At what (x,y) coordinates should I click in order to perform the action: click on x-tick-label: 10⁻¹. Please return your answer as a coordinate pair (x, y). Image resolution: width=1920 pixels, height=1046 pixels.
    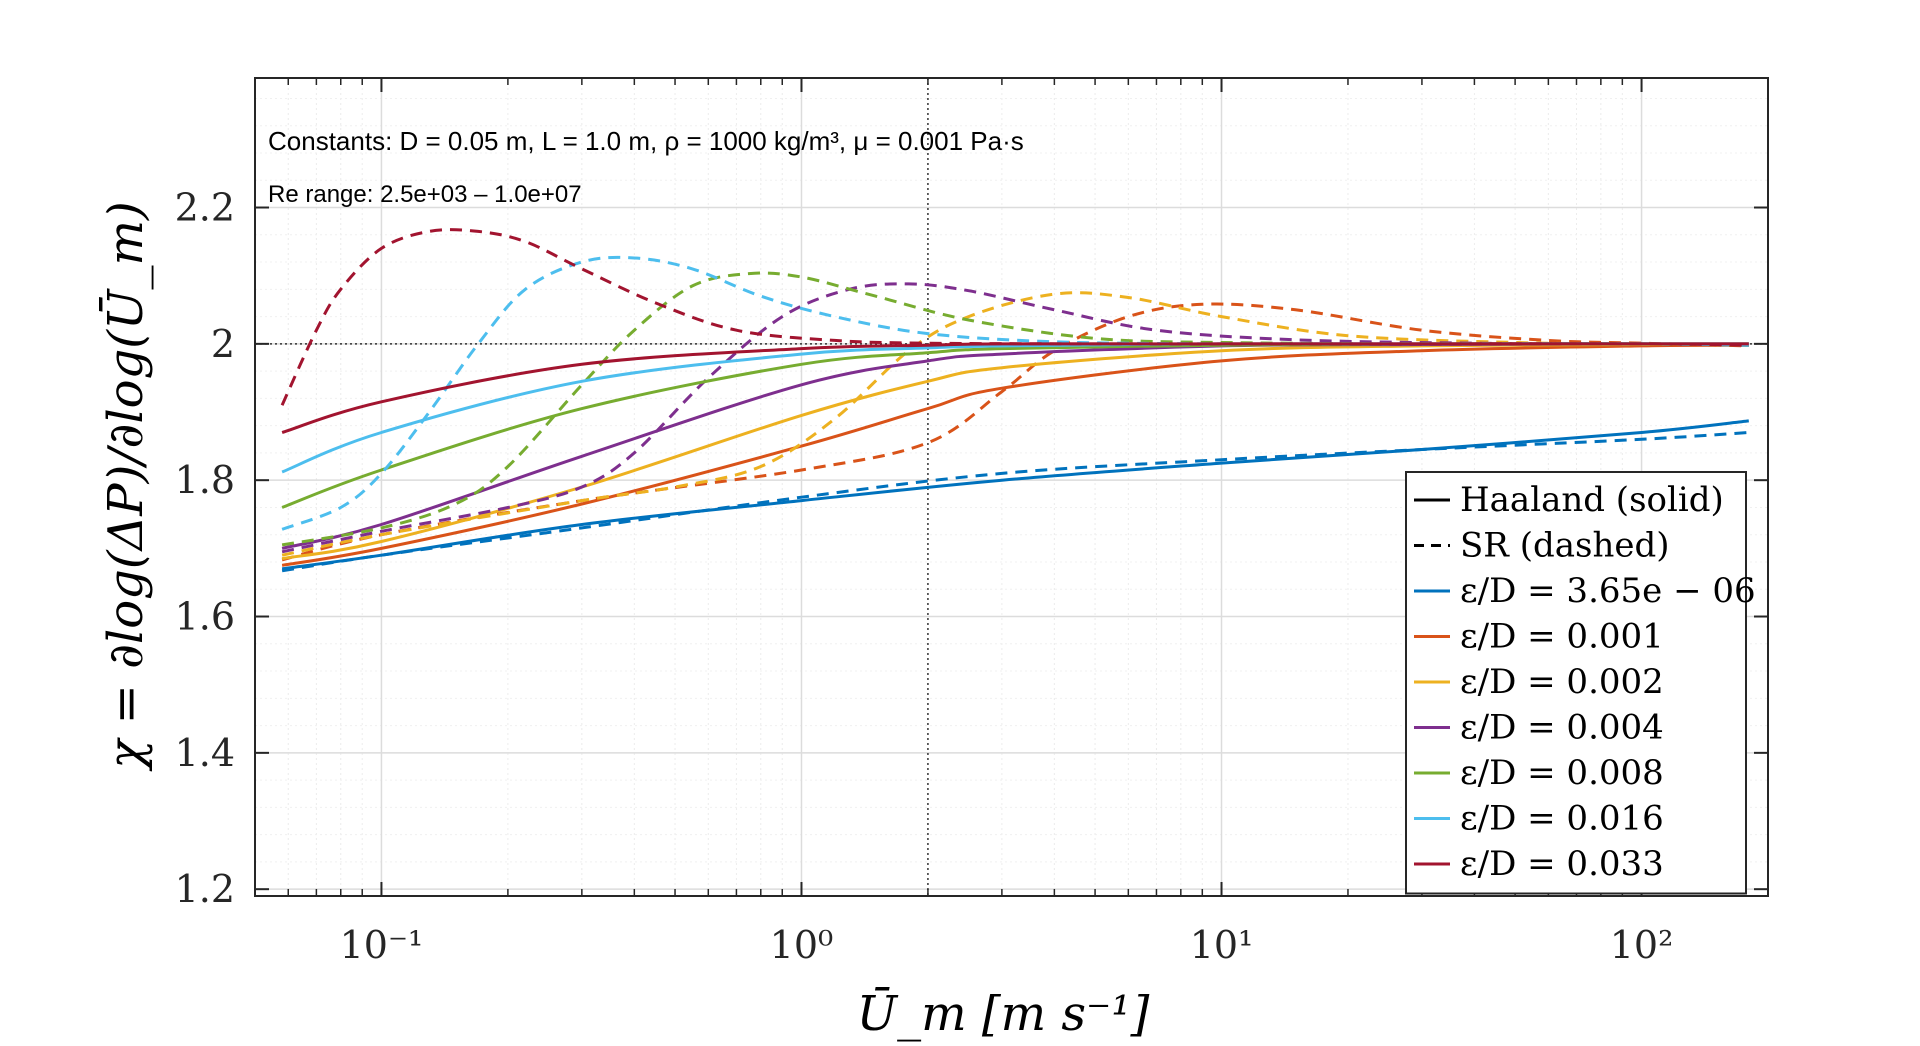
    Looking at the image, I should click on (382, 945).